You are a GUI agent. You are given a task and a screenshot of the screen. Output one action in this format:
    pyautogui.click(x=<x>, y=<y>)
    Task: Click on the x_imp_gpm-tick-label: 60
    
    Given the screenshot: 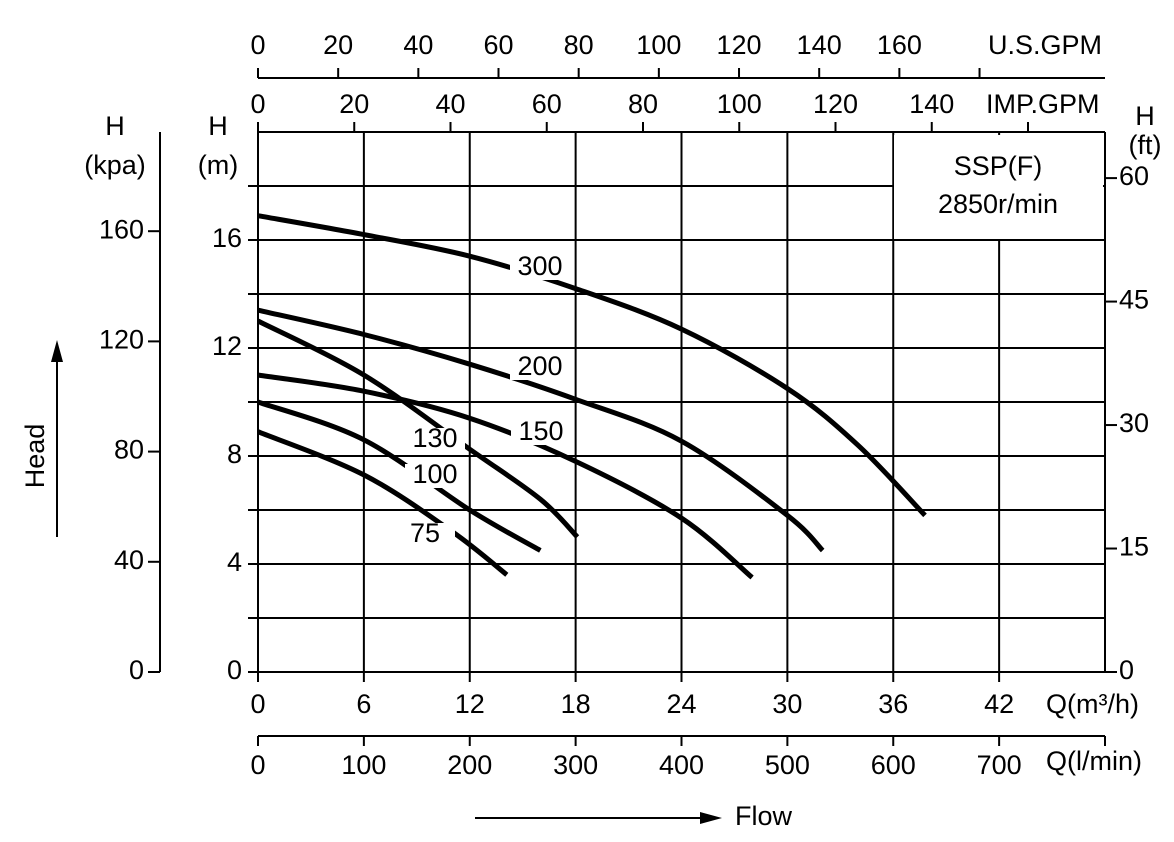 What is the action you would take?
    pyautogui.click(x=547, y=104)
    